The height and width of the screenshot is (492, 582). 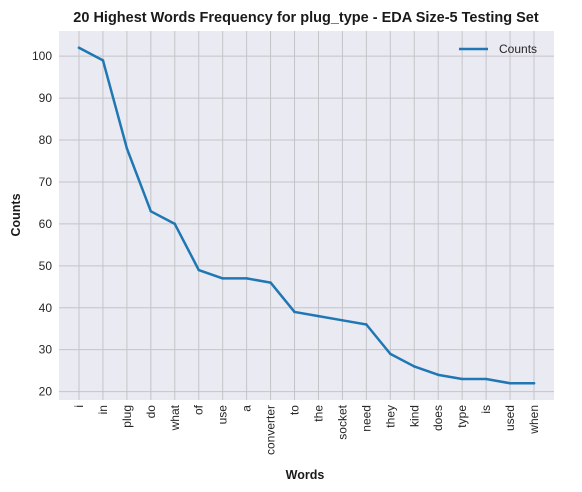 What do you see at coordinates (518, 49) in the screenshot?
I see `legend-label-counts: Counts` at bounding box center [518, 49].